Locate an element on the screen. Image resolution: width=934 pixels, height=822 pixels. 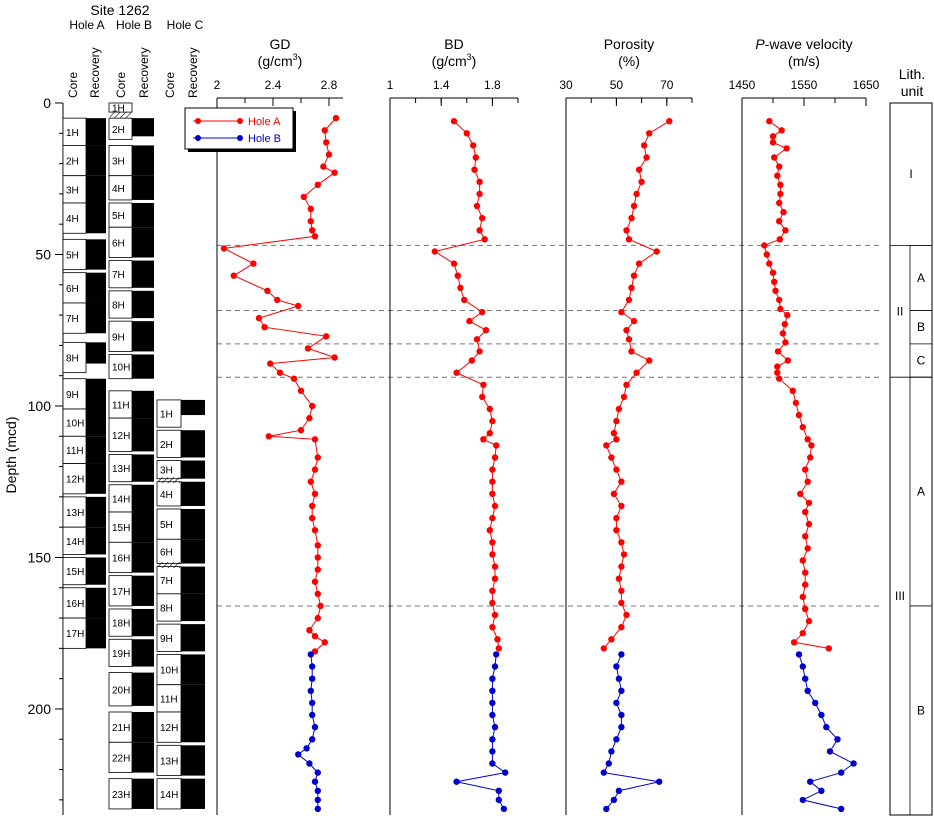
core-label: 9H is located at coordinates (118, 337).